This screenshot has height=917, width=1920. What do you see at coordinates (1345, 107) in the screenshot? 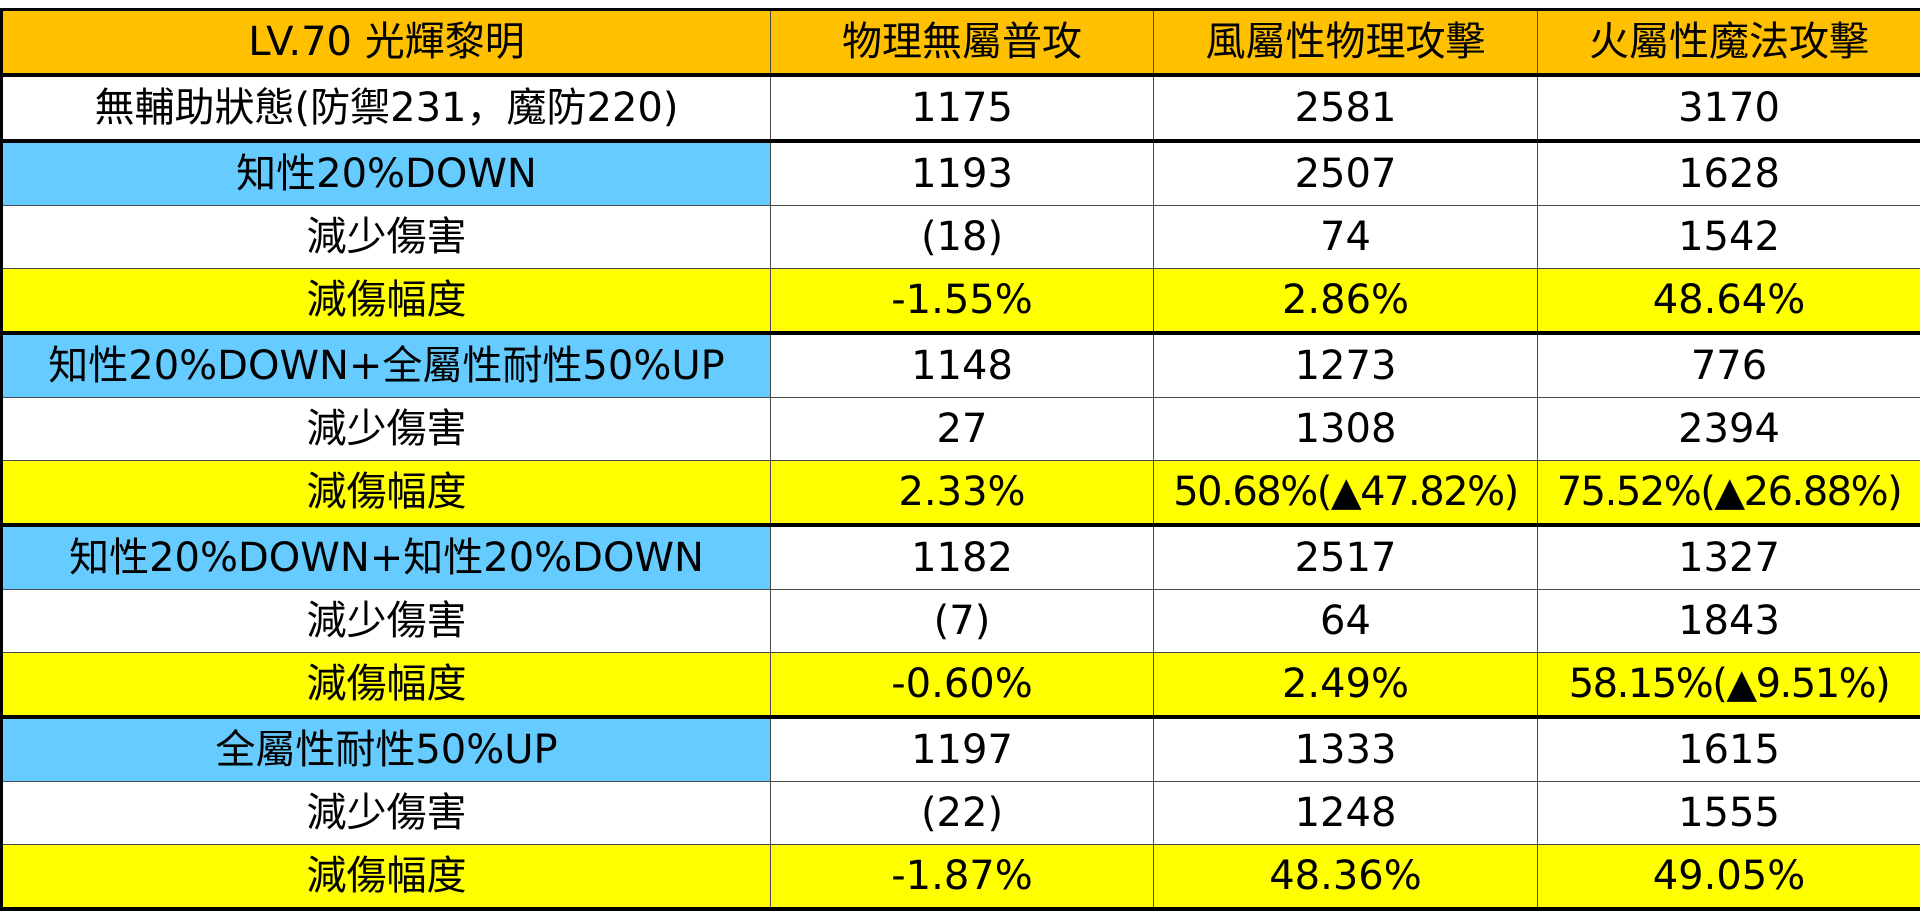
I see `value-cell-wind-physical: 2581` at bounding box center [1345, 107].